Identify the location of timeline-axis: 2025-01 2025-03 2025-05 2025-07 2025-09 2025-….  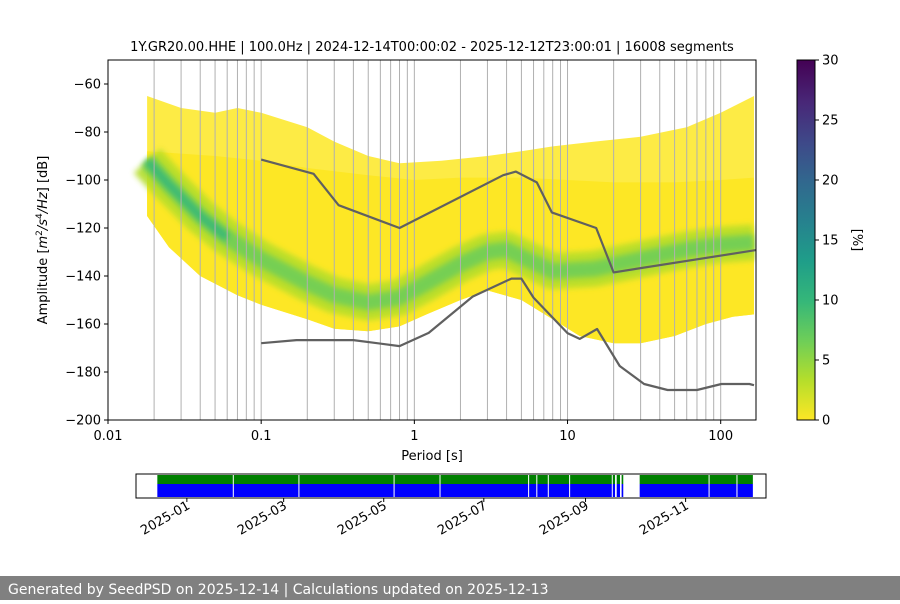
(415, 518).